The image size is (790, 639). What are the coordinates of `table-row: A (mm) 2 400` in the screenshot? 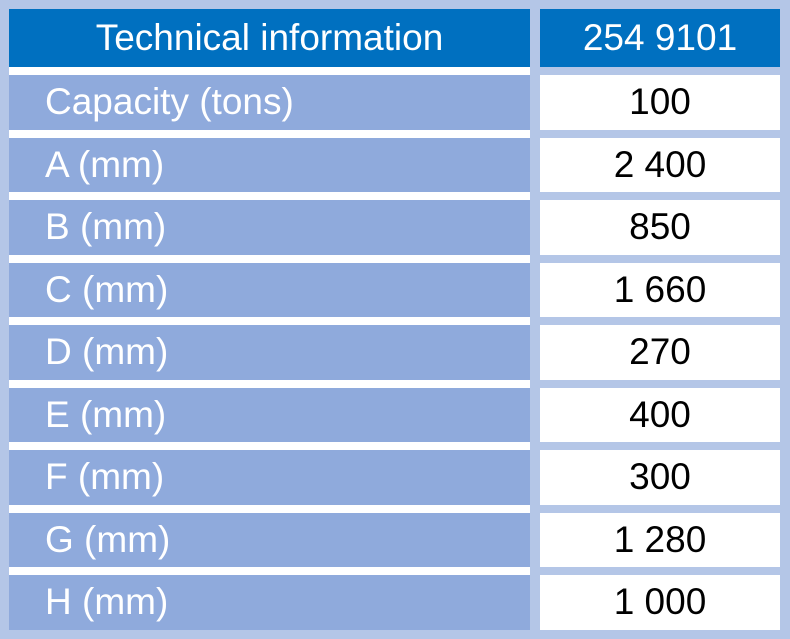 It's located at (394, 168).